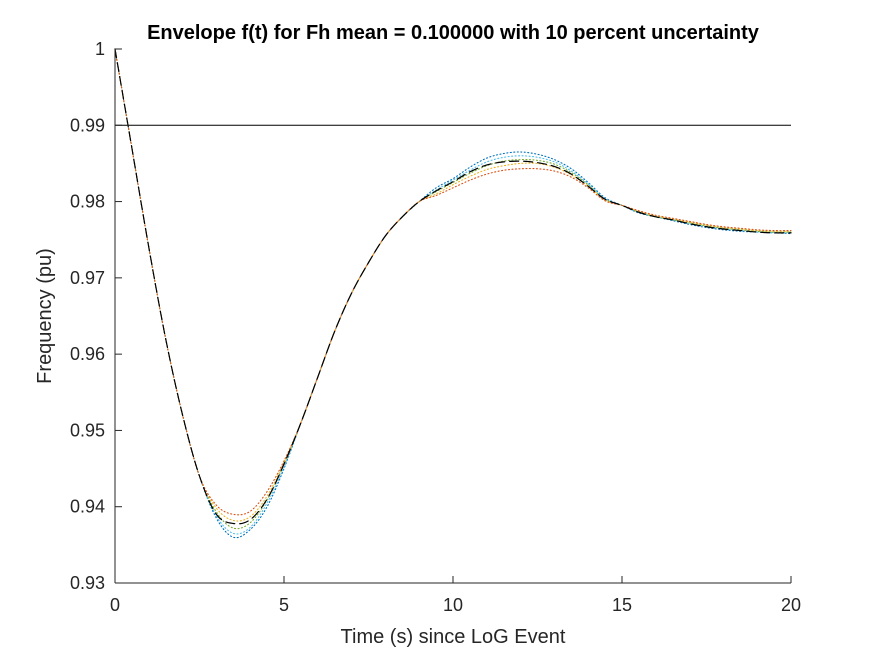  What do you see at coordinates (87, 278) in the screenshot?
I see `y-tick-label: 0.97` at bounding box center [87, 278].